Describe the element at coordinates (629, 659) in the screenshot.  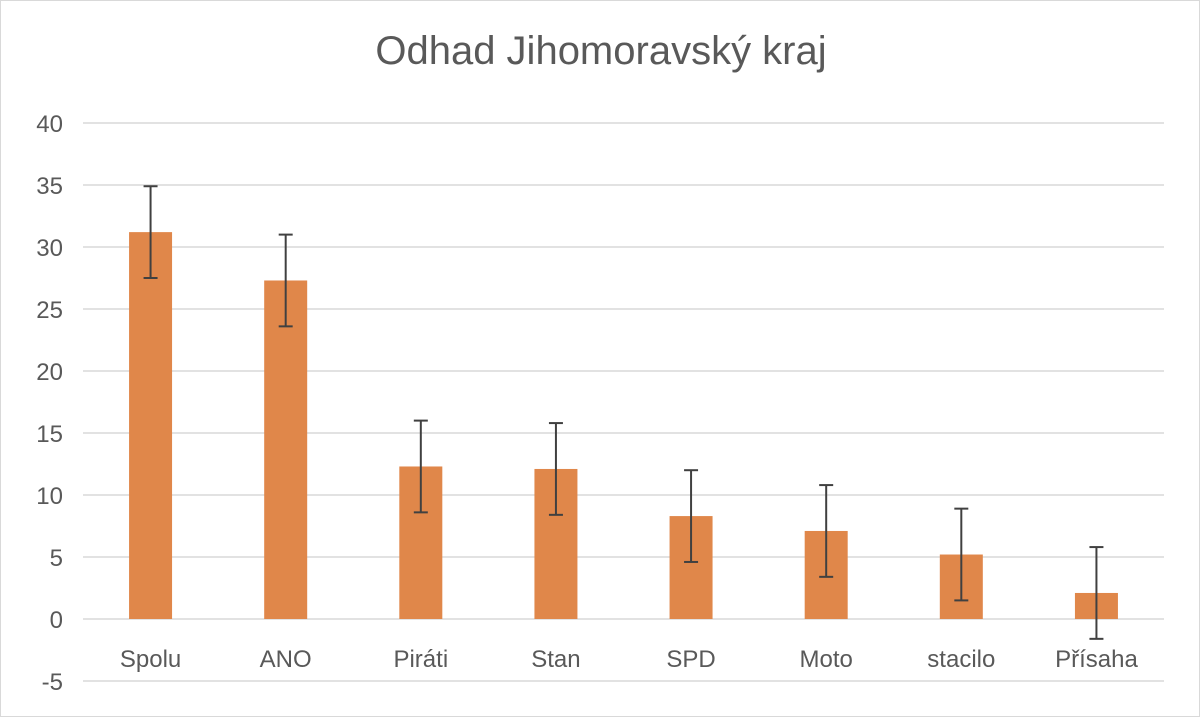
I see `x-tick-labels: Spolu ANO Piráti Stan SPD Moto stacilo Přísaha` at that location.